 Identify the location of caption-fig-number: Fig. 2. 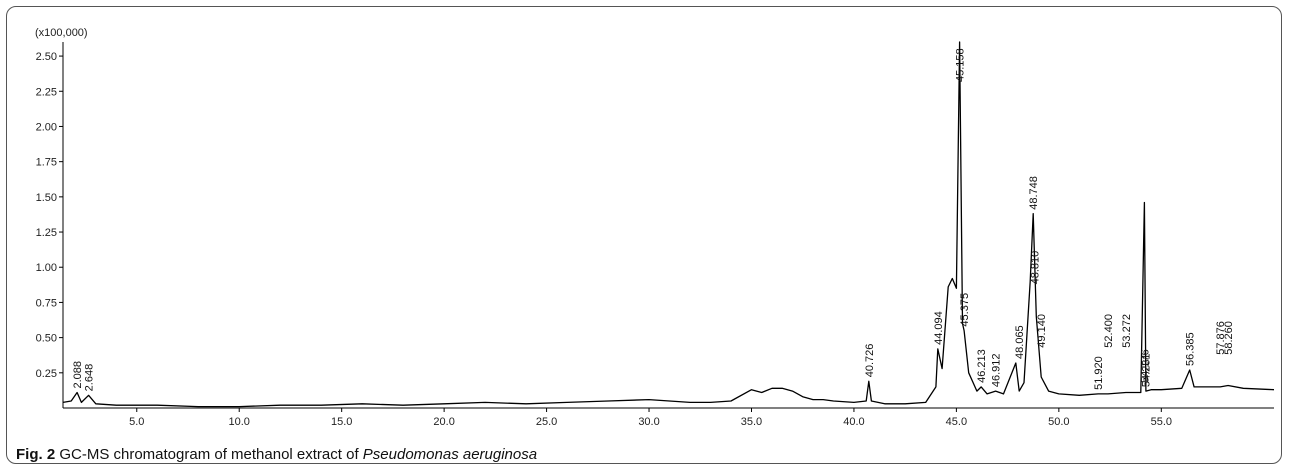
(36, 454).